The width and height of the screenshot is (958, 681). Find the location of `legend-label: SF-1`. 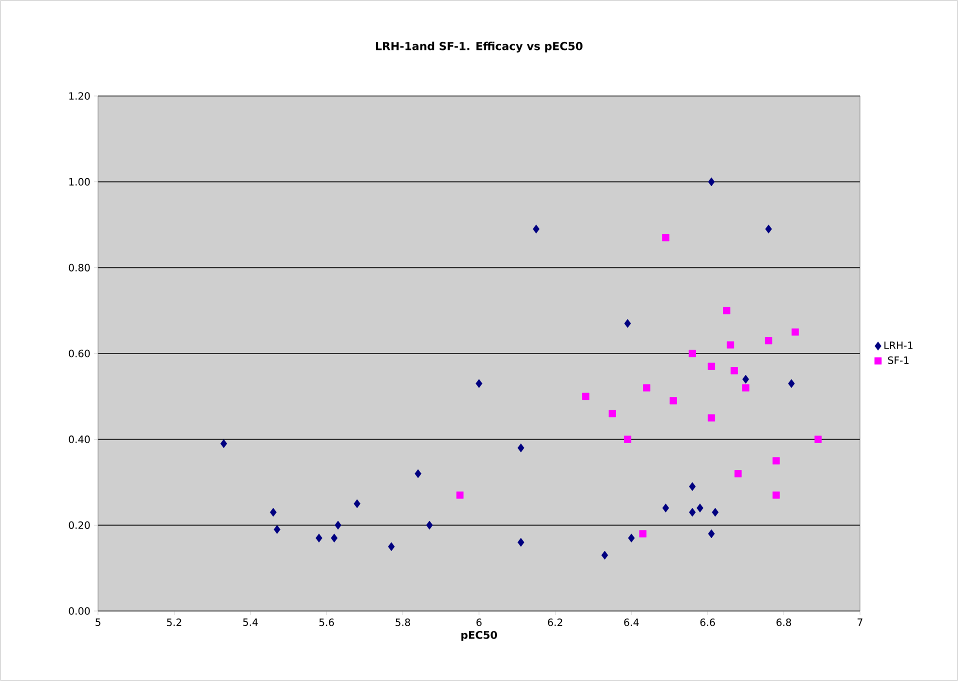

legend-label: SF-1 is located at coordinates (898, 360).